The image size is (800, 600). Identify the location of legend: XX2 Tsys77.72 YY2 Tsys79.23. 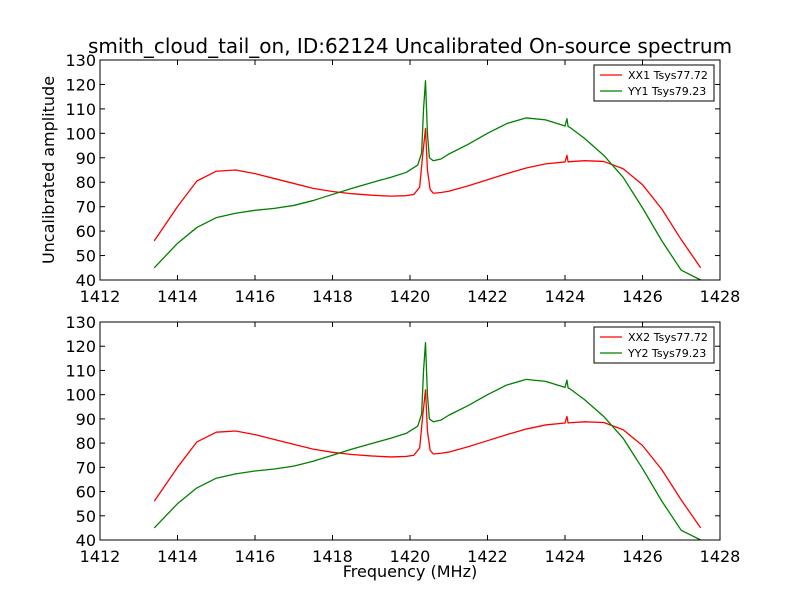
(654, 345).